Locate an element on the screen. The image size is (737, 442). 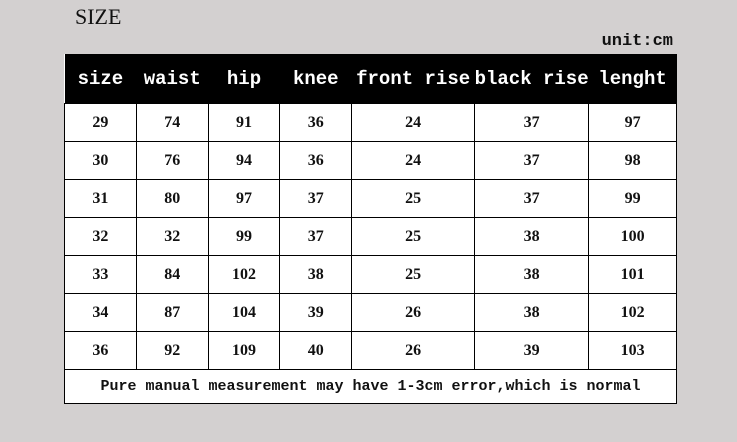
table-cell: 98 is located at coordinates (632, 160).